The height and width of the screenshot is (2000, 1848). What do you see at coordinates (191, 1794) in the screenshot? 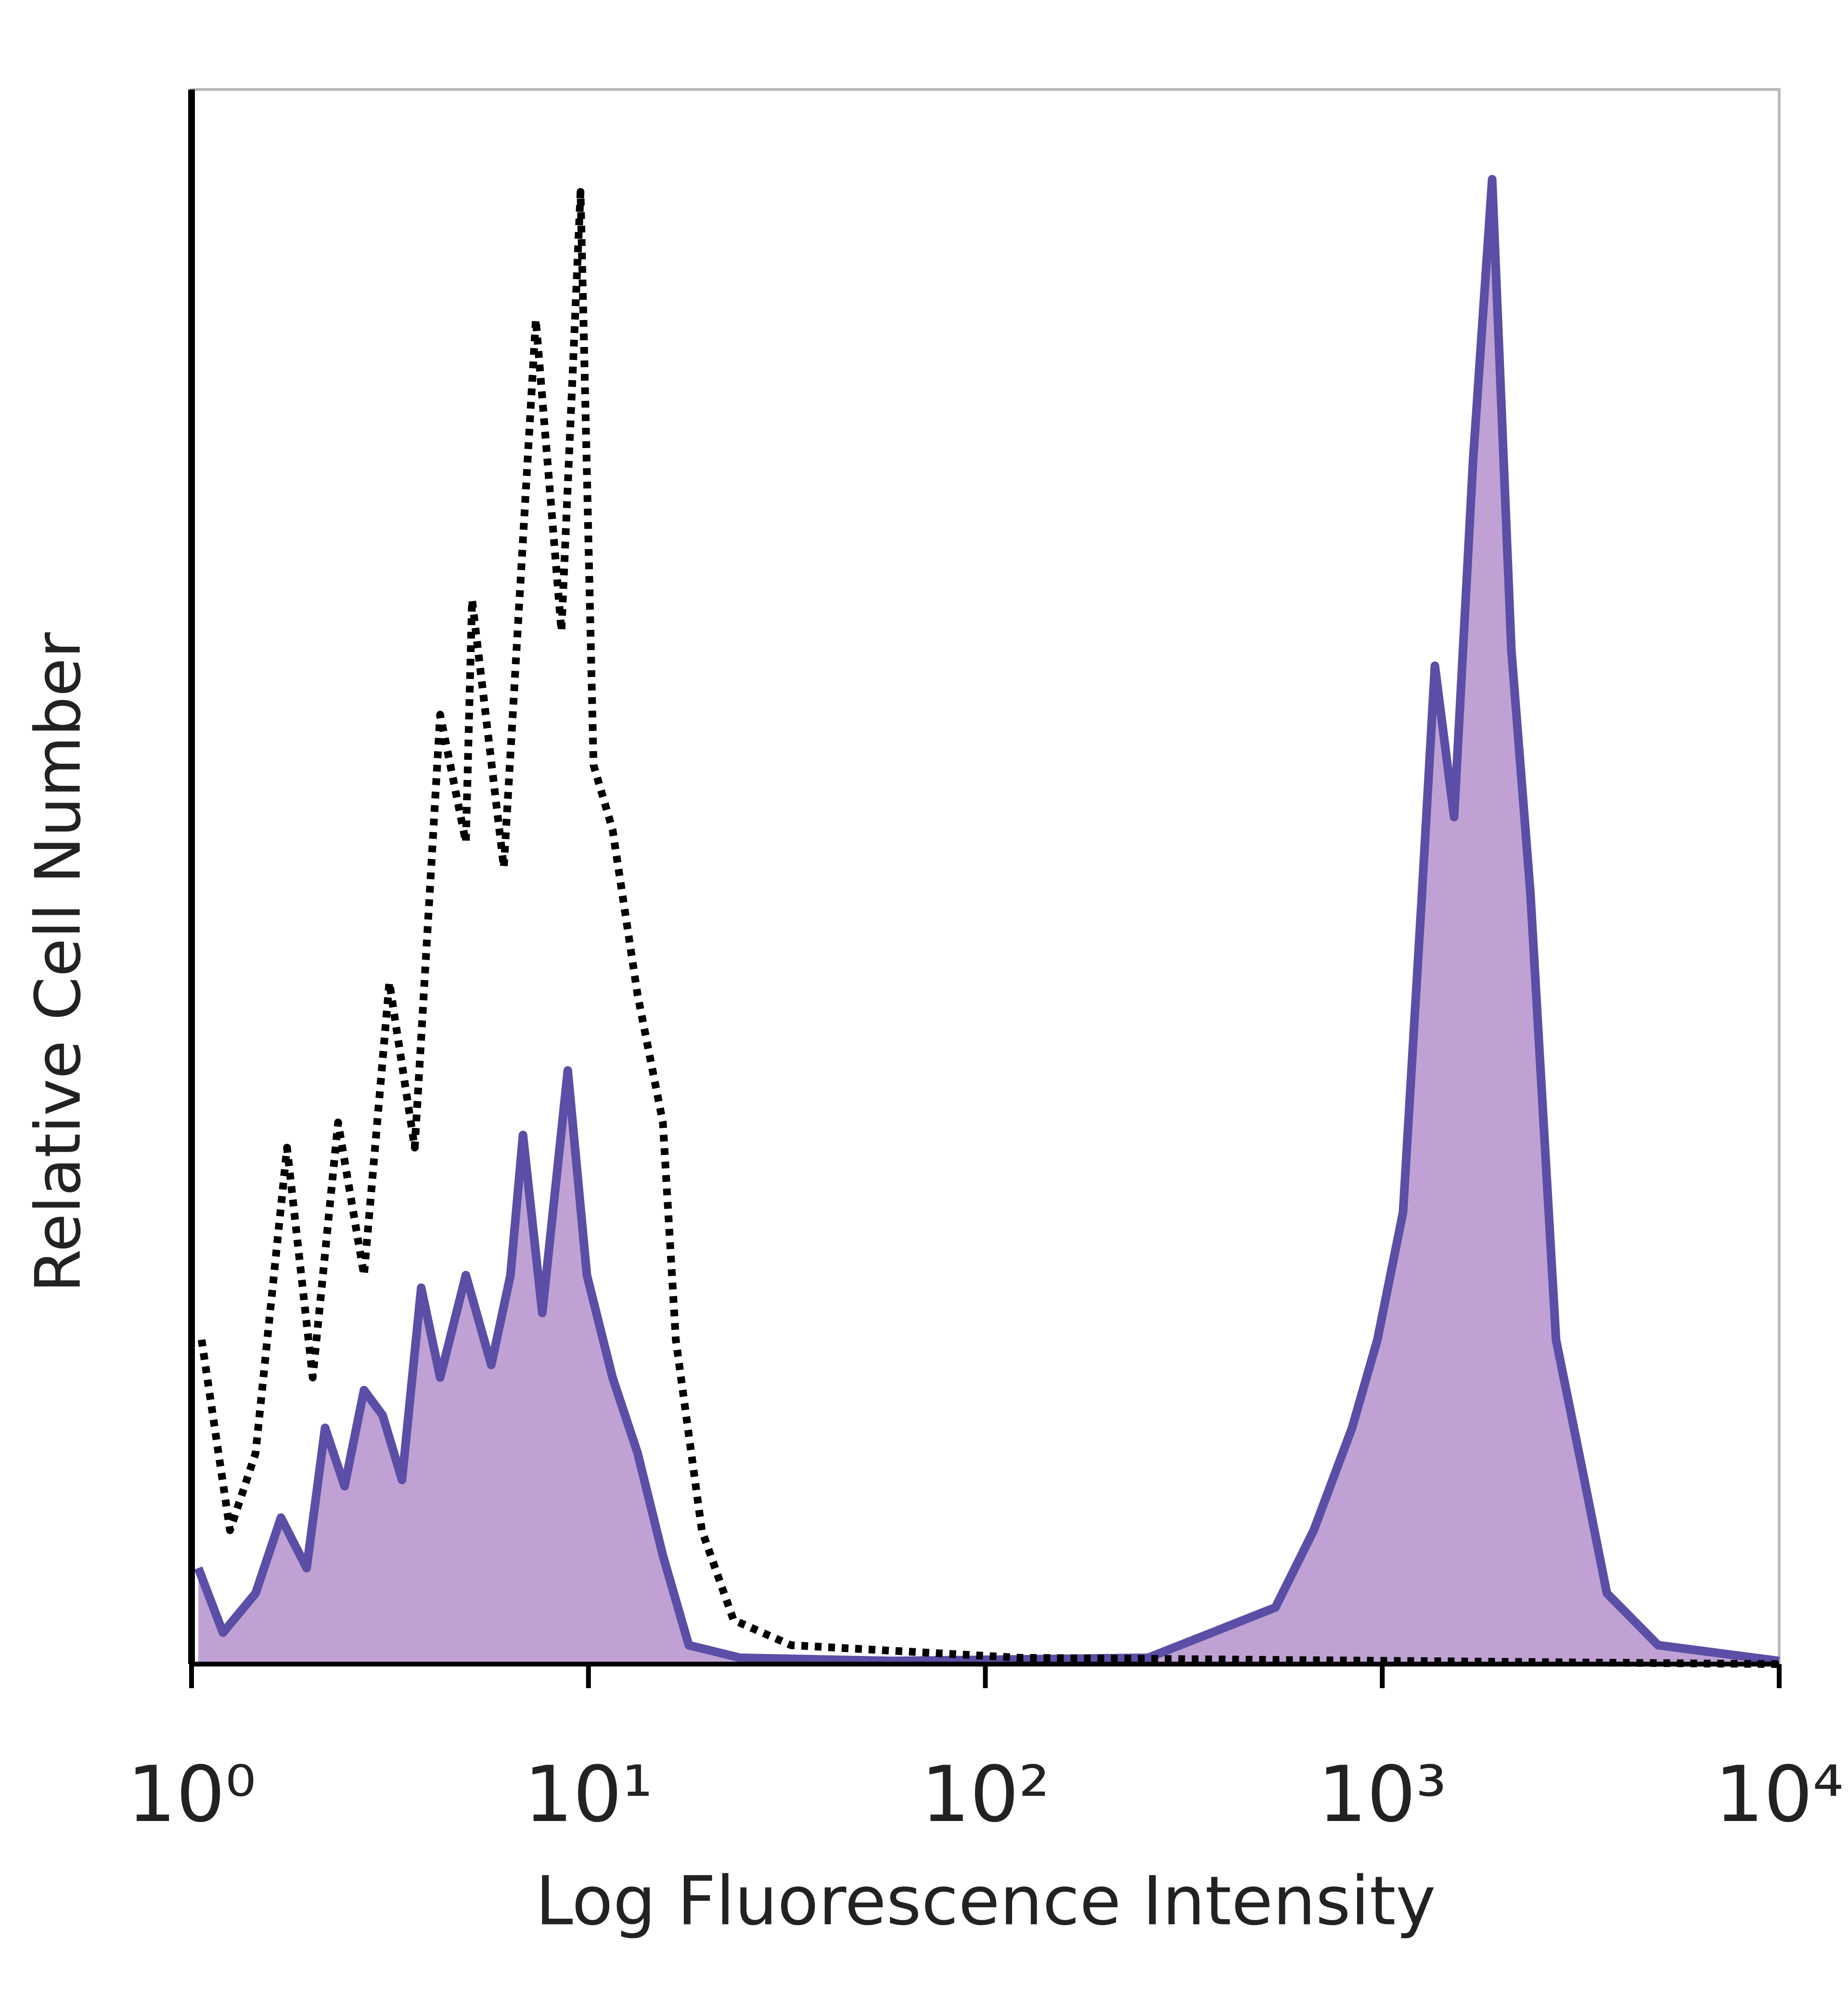
I see `x-tick-label: 10⁰` at bounding box center [191, 1794].